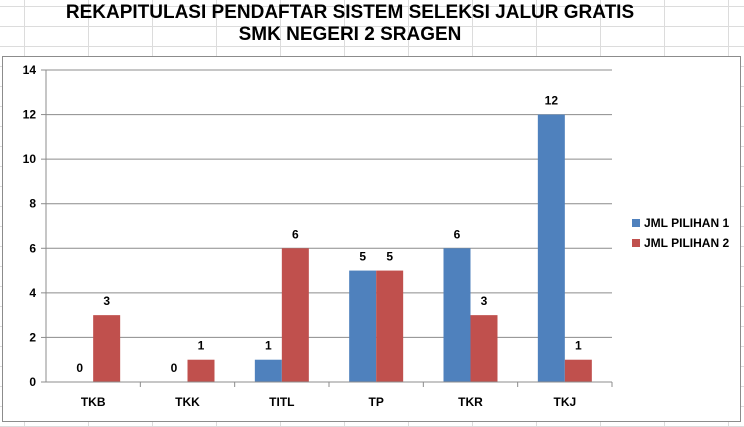 Image resolution: width=744 pixels, height=427 pixels. I want to click on data-label-tkr-series-1: 6, so click(457, 234).